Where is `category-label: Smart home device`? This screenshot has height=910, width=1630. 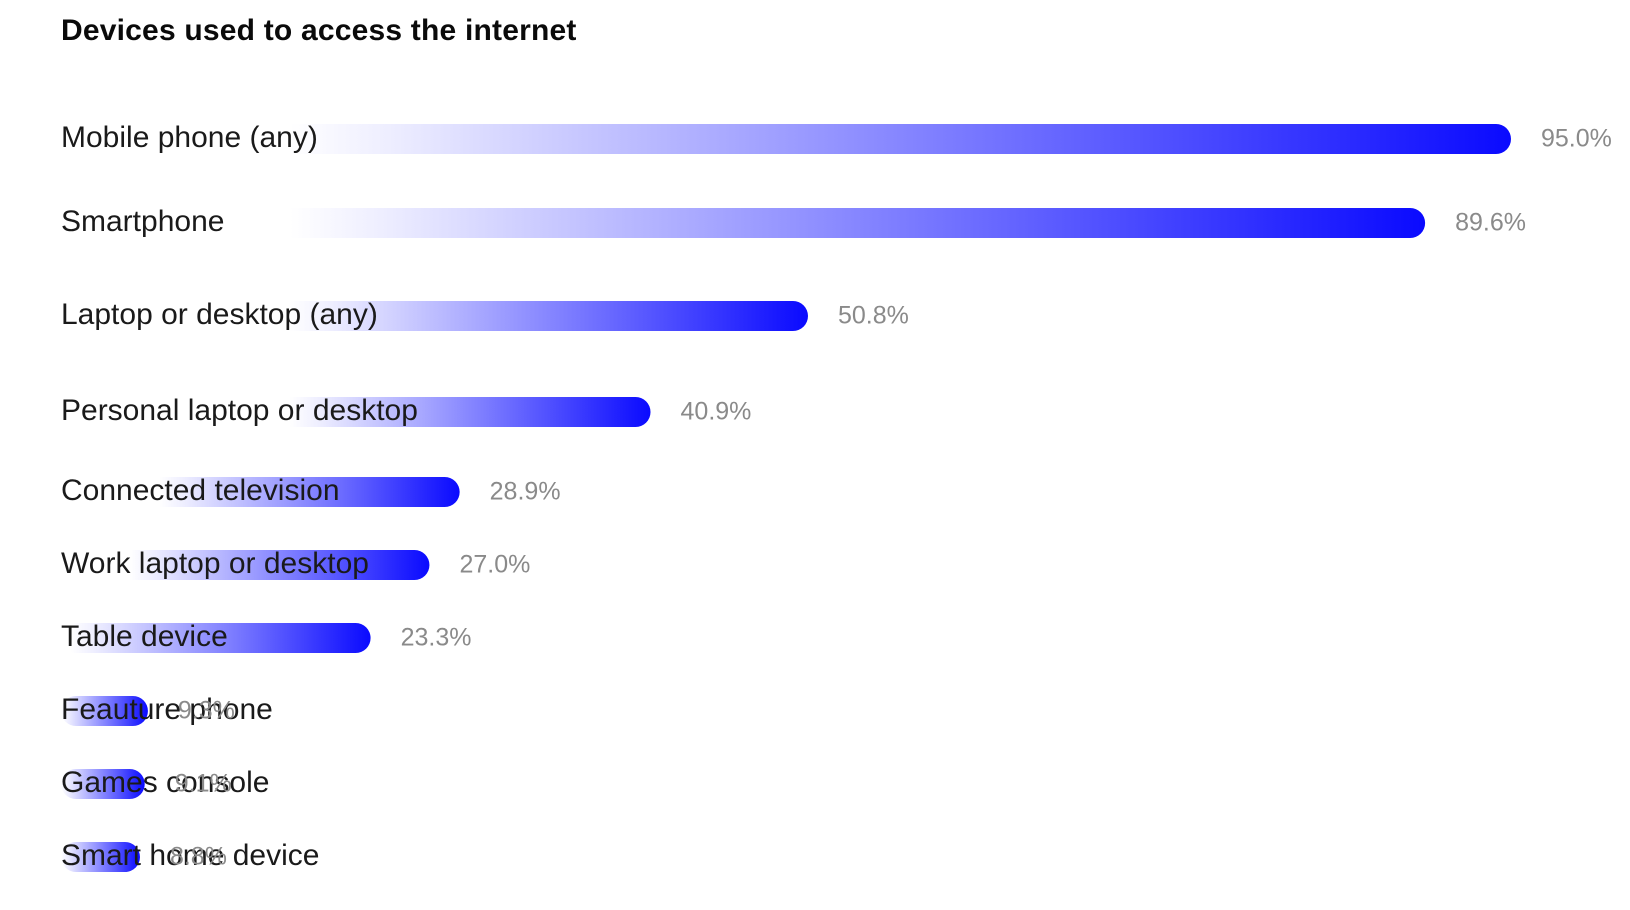
category-label: Smart home device is located at coordinates (190, 855).